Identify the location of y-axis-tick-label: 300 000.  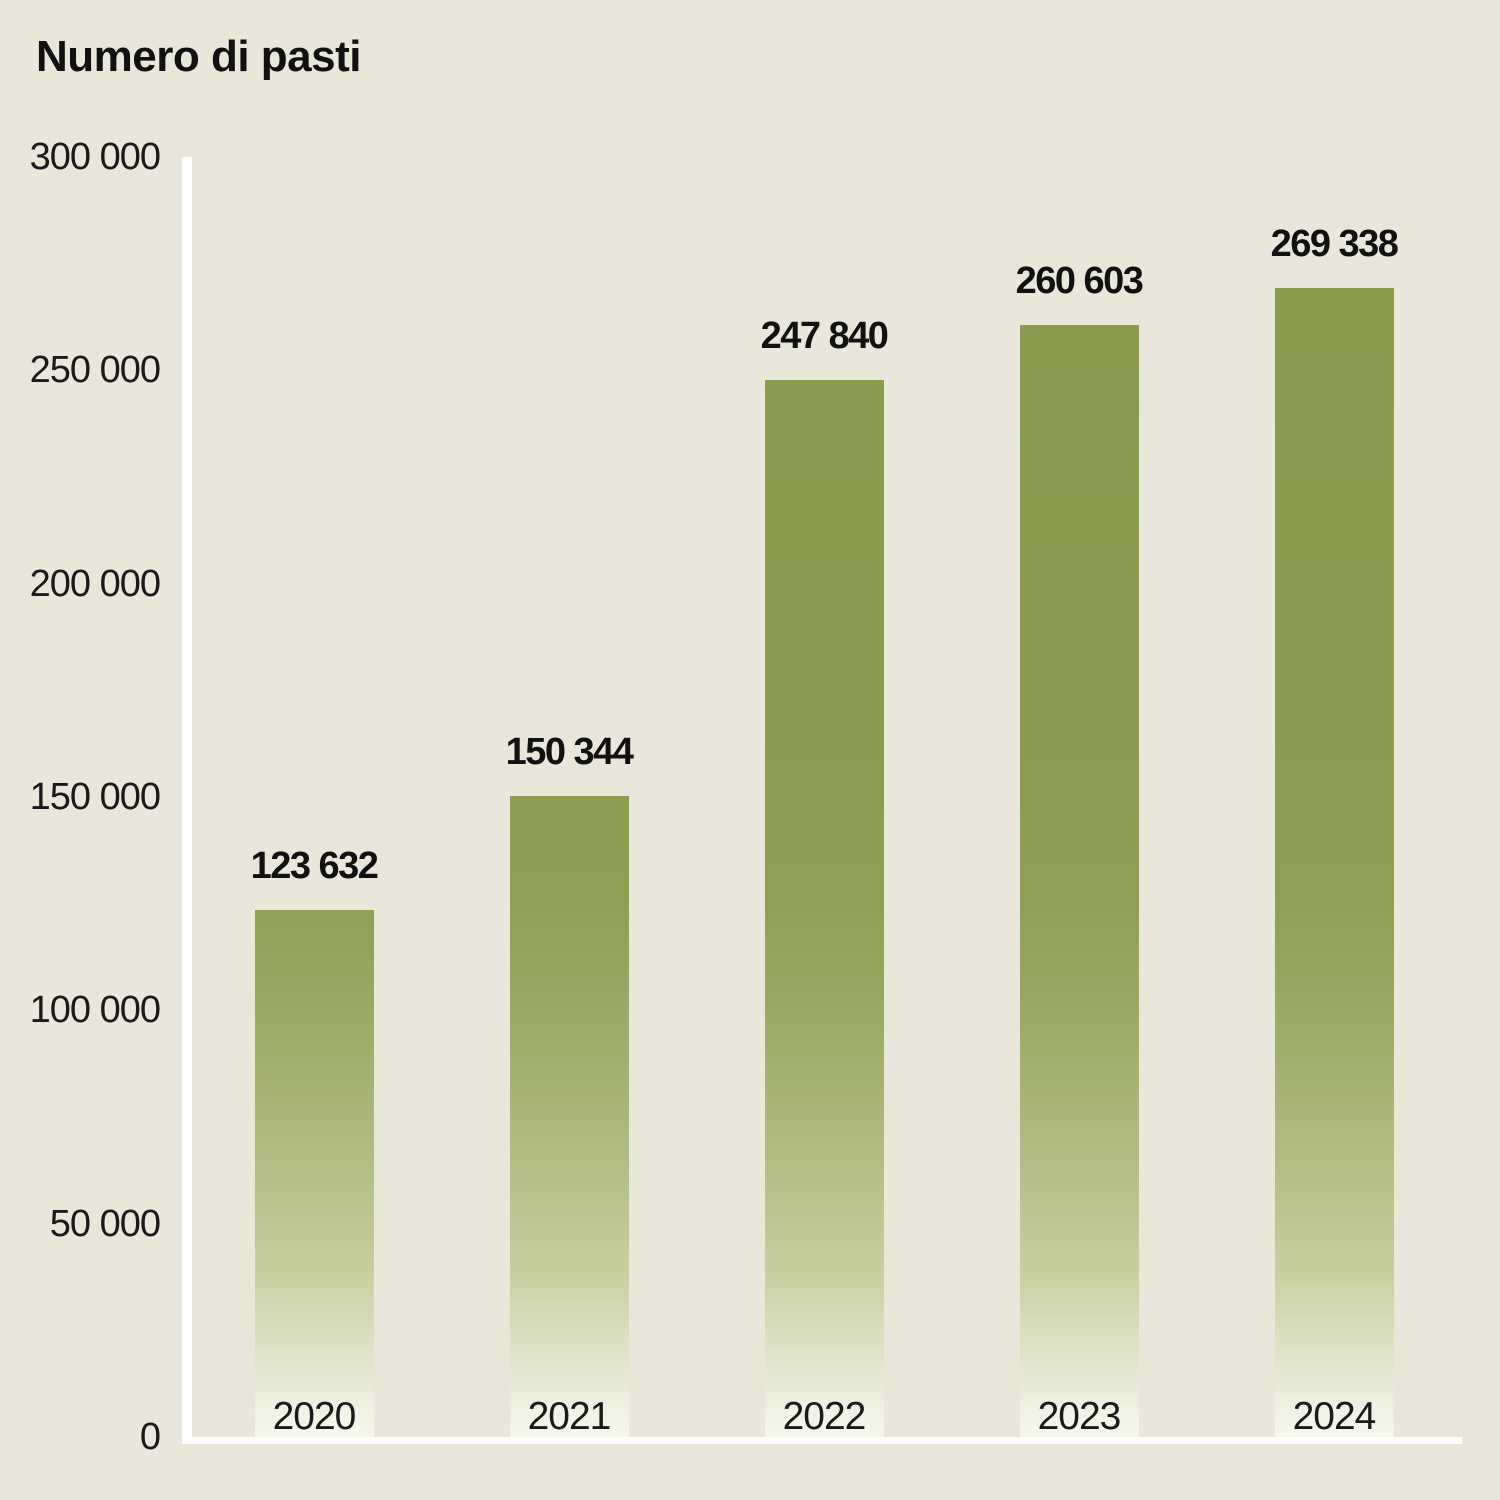
(95, 157).